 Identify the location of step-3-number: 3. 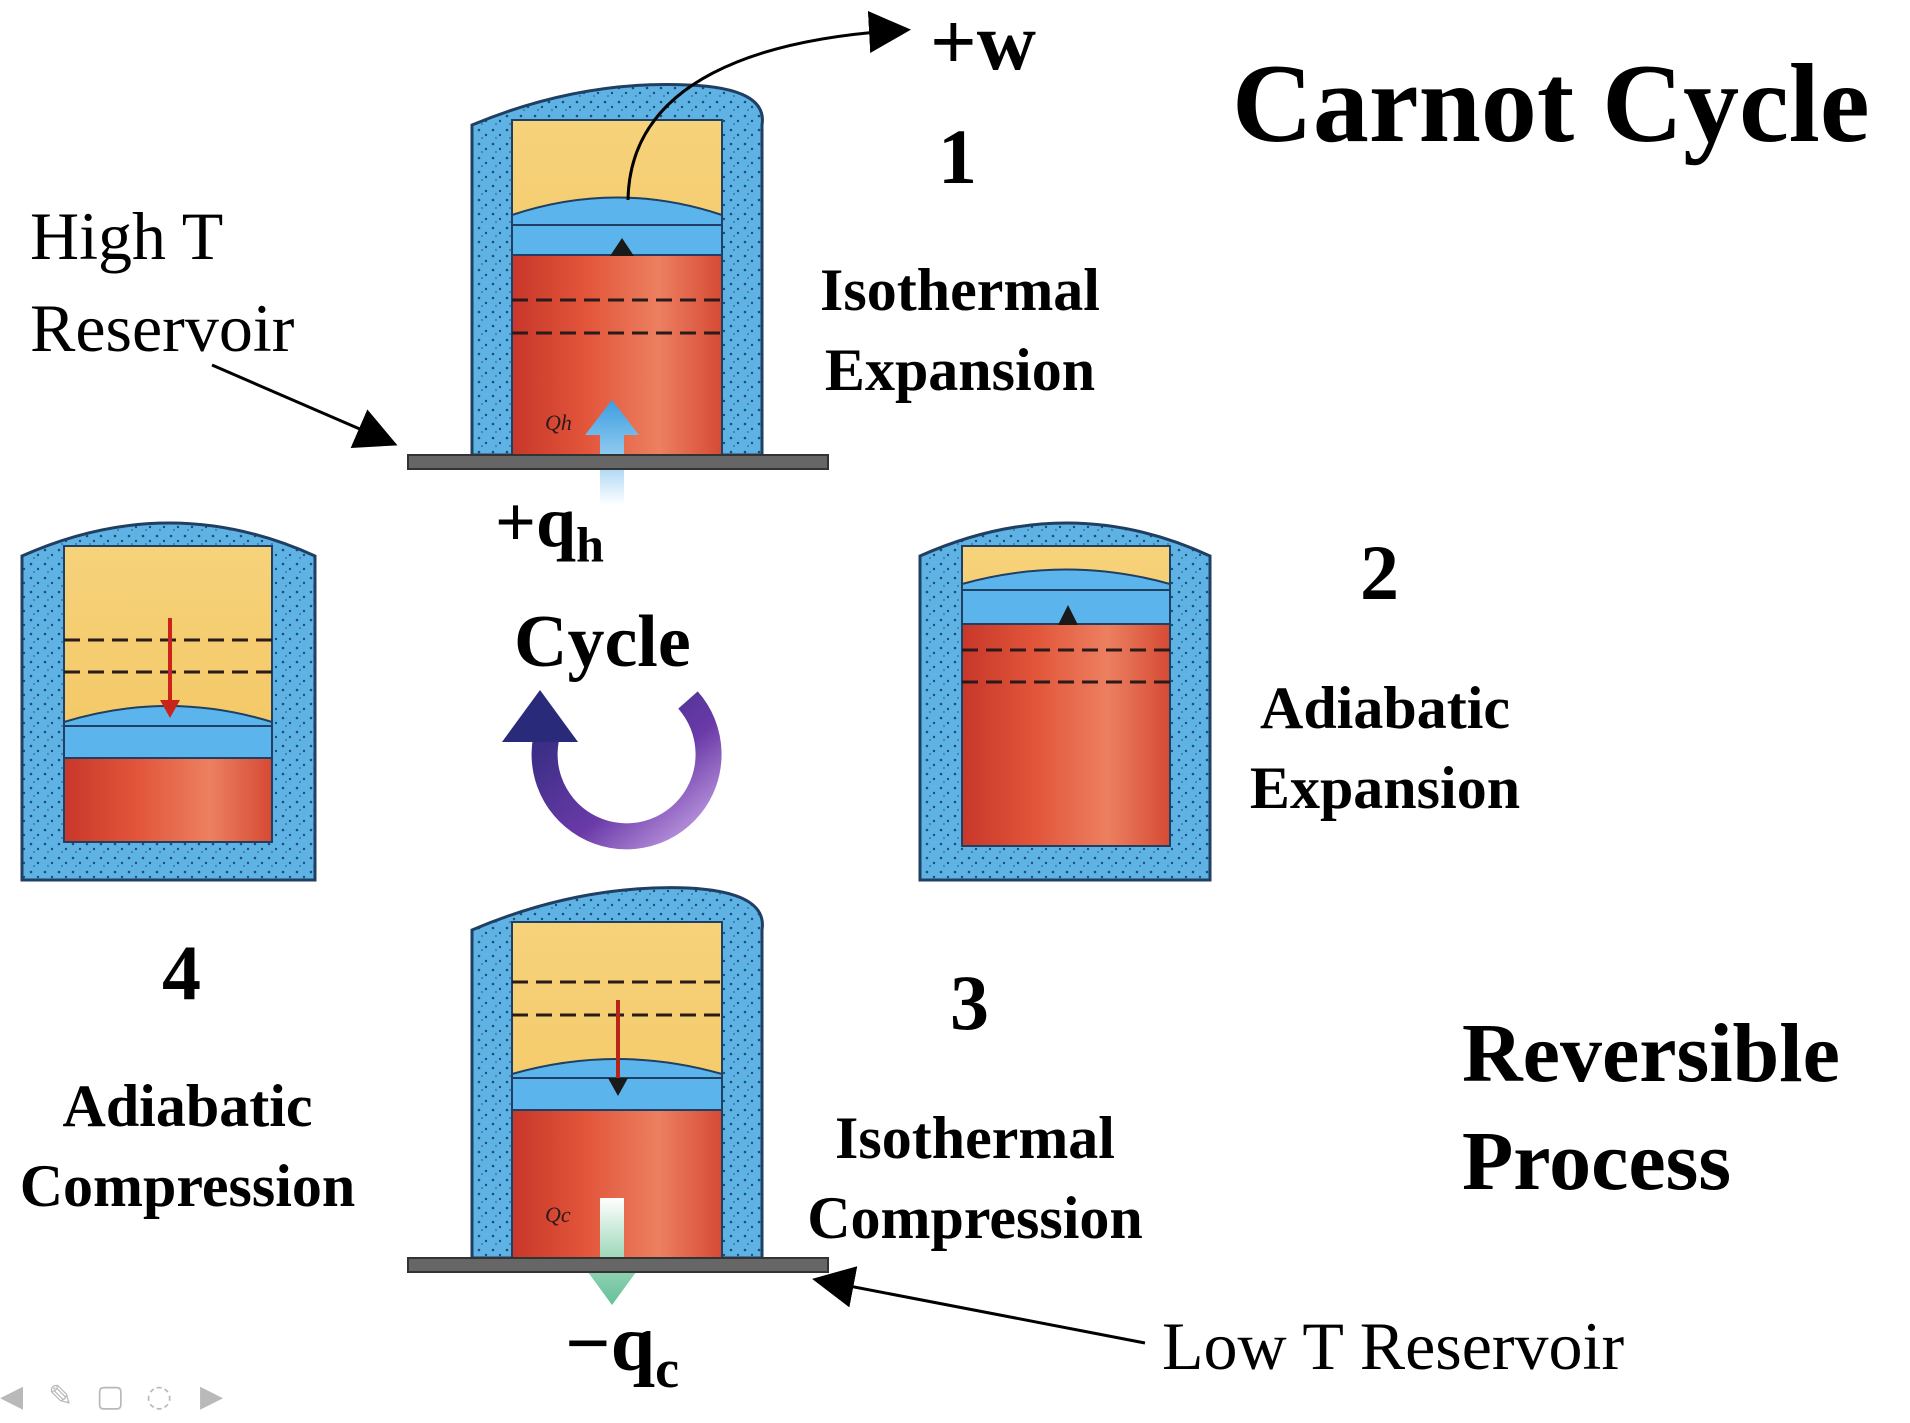
(969, 1002).